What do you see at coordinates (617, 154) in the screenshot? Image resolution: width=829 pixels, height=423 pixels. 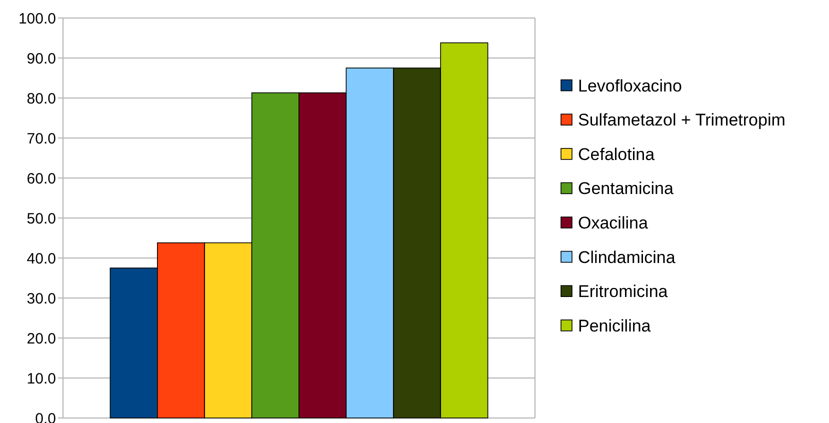 I see `legend-label: Cefalotina` at bounding box center [617, 154].